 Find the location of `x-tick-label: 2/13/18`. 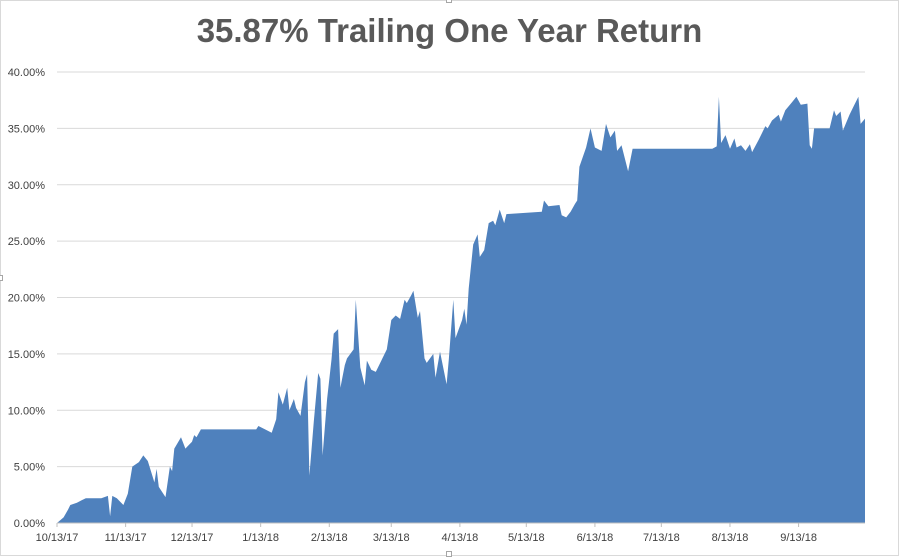

x-tick-label: 2/13/18 is located at coordinates (329, 538).